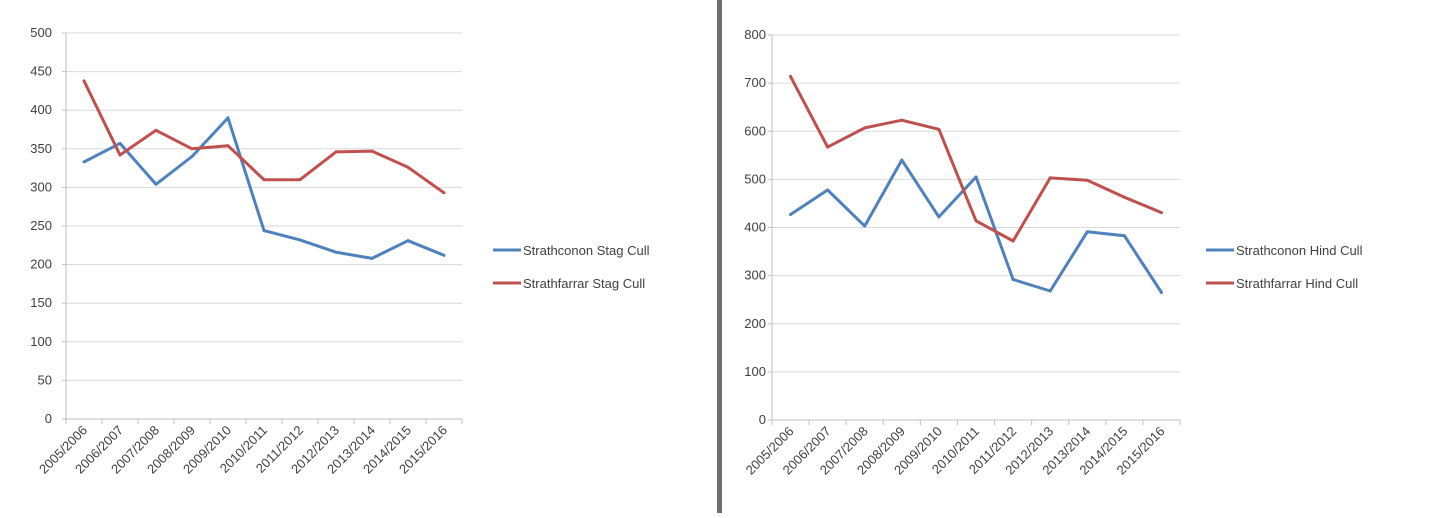  Describe the element at coordinates (41, 148) in the screenshot. I see `y-tick-label: 350` at that location.